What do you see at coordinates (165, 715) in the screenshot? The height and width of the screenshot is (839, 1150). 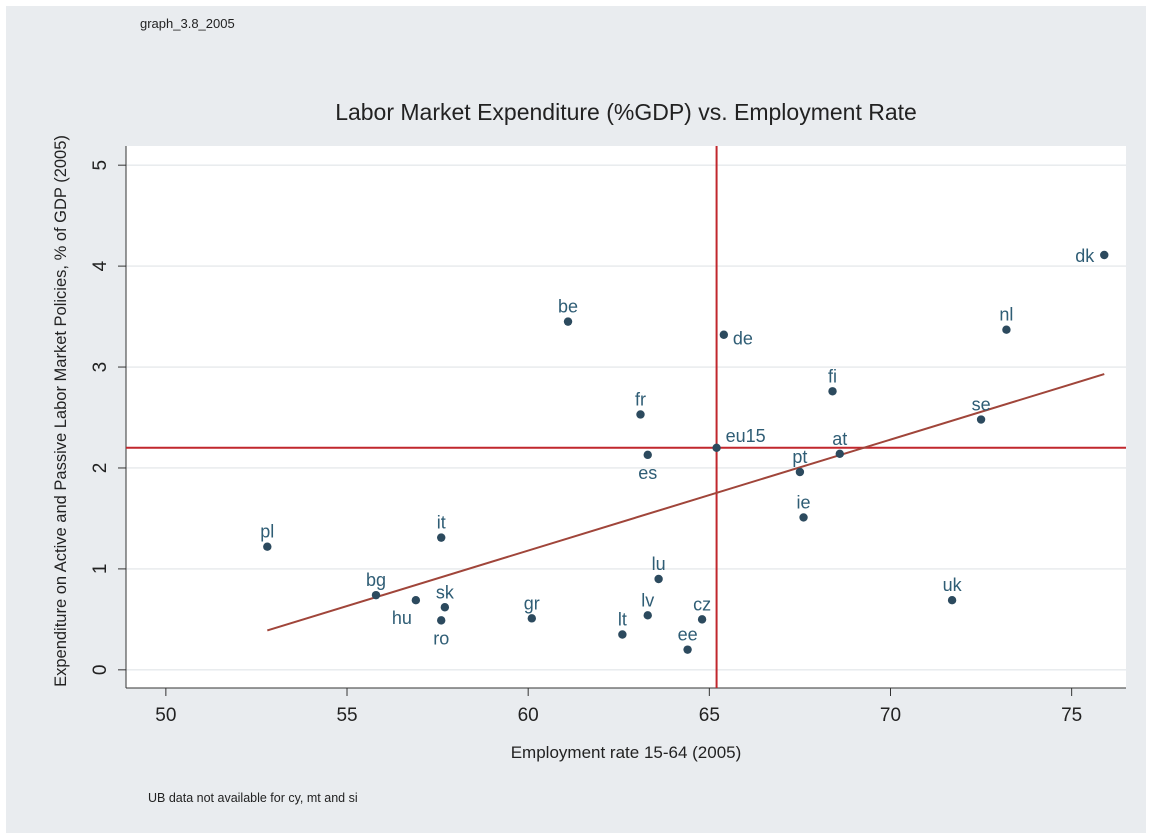 I see `x-tick-label: 50` at bounding box center [165, 715].